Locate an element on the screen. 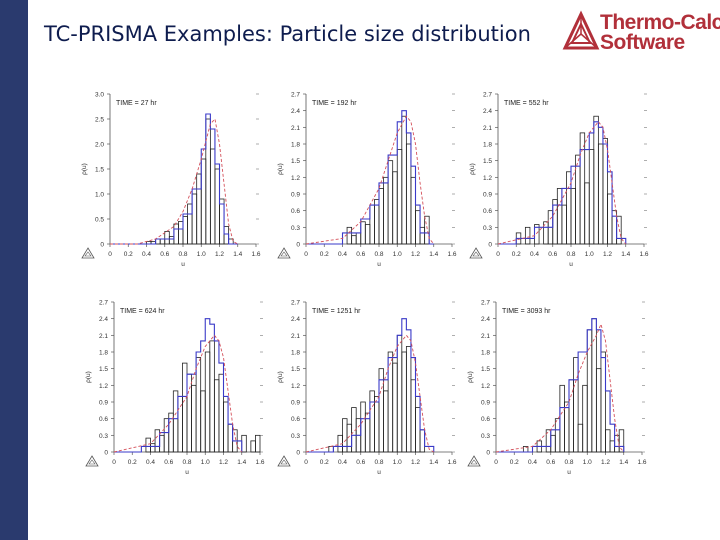 The width and height of the screenshot is (720, 540). triangle-logo-icon-inner is located at coordinates (88, 254).